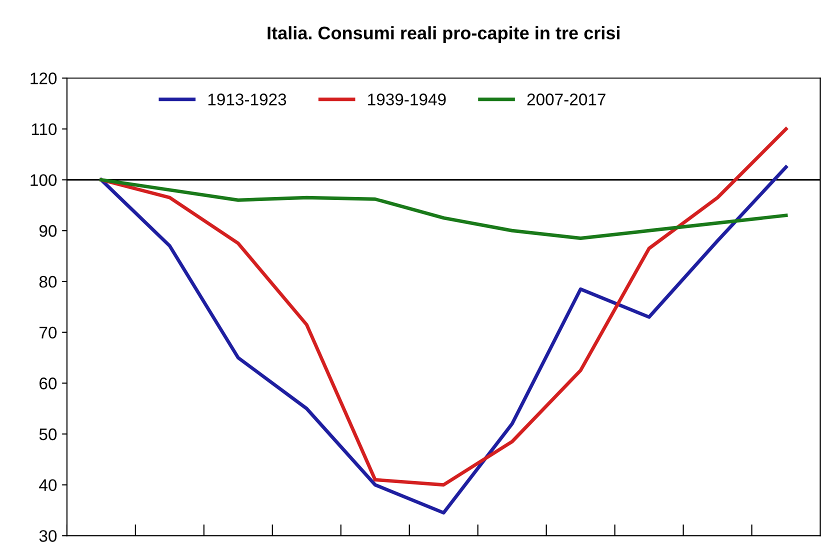 The height and width of the screenshot is (558, 837). Describe the element at coordinates (44, 129) in the screenshot. I see `y-tick-label: 110` at that location.